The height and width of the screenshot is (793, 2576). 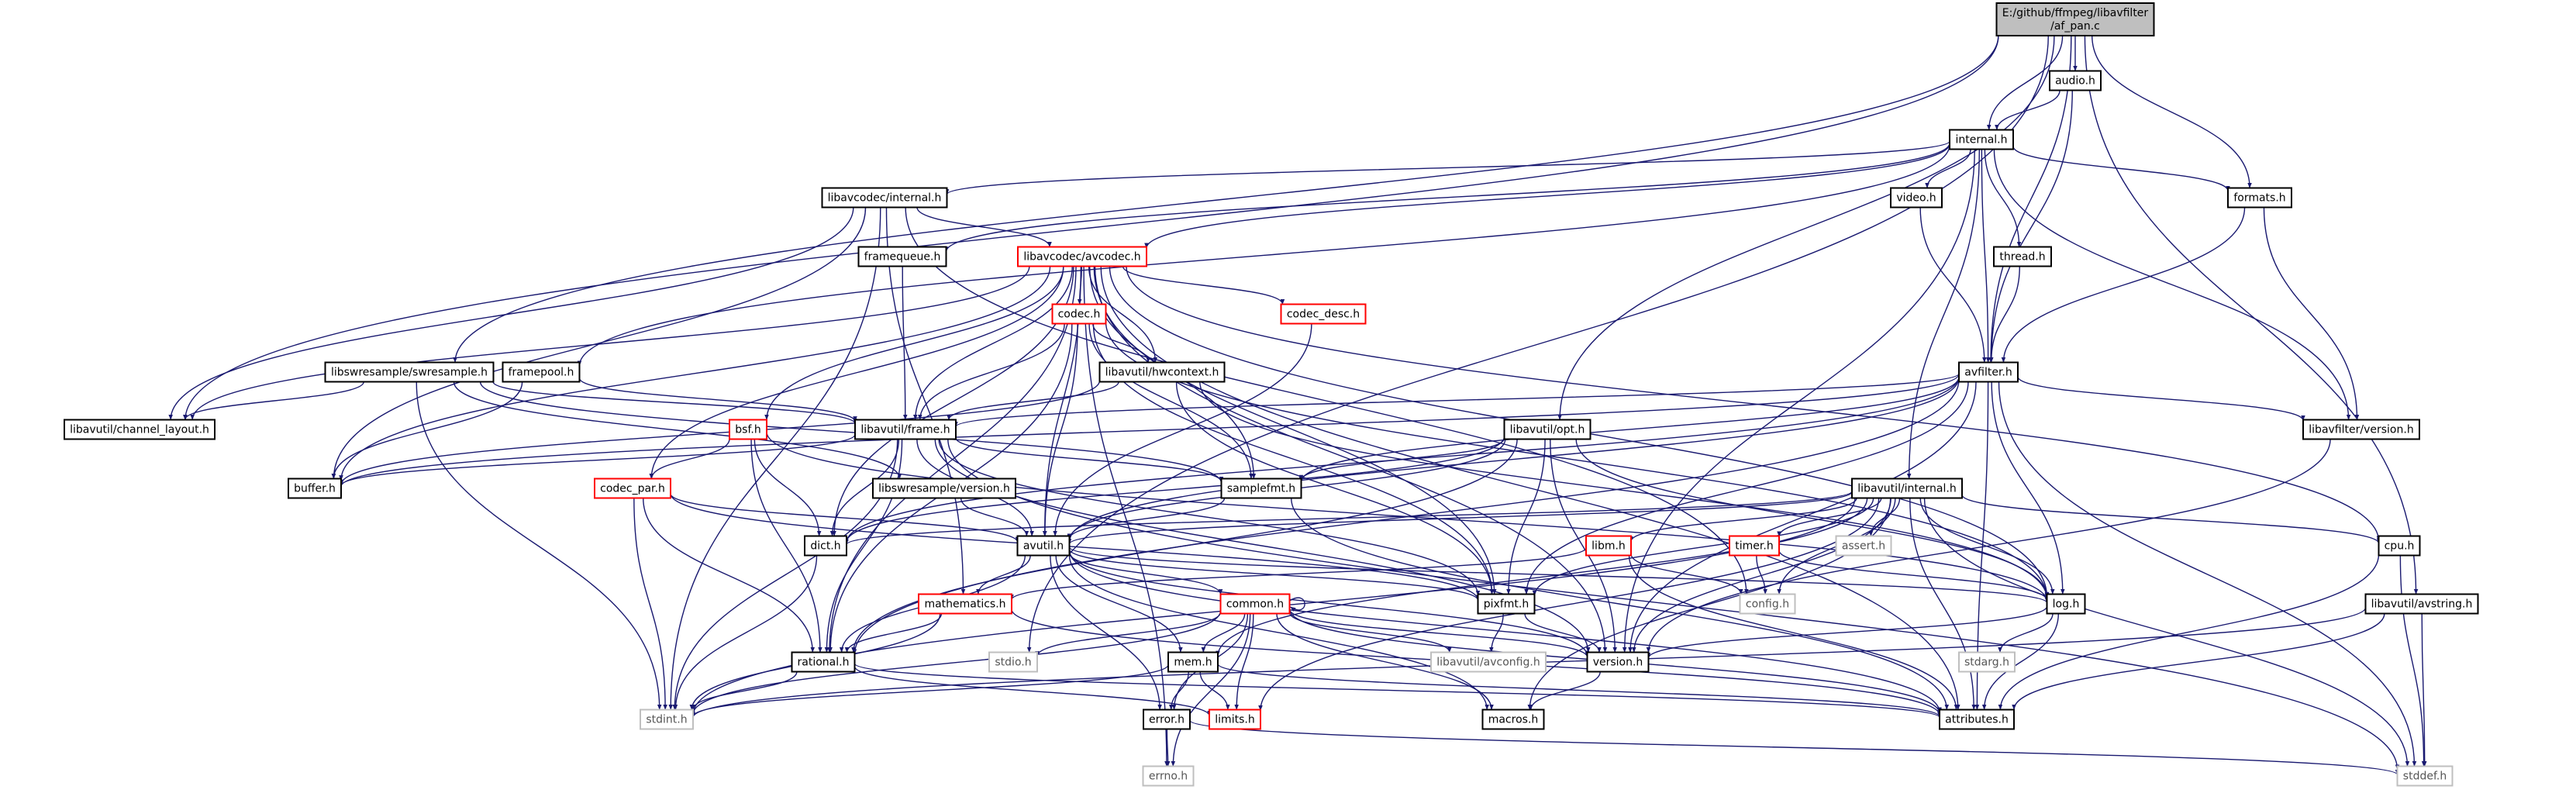 I want to click on edge-mathematics-to-rational, so click(x=893, y=633).